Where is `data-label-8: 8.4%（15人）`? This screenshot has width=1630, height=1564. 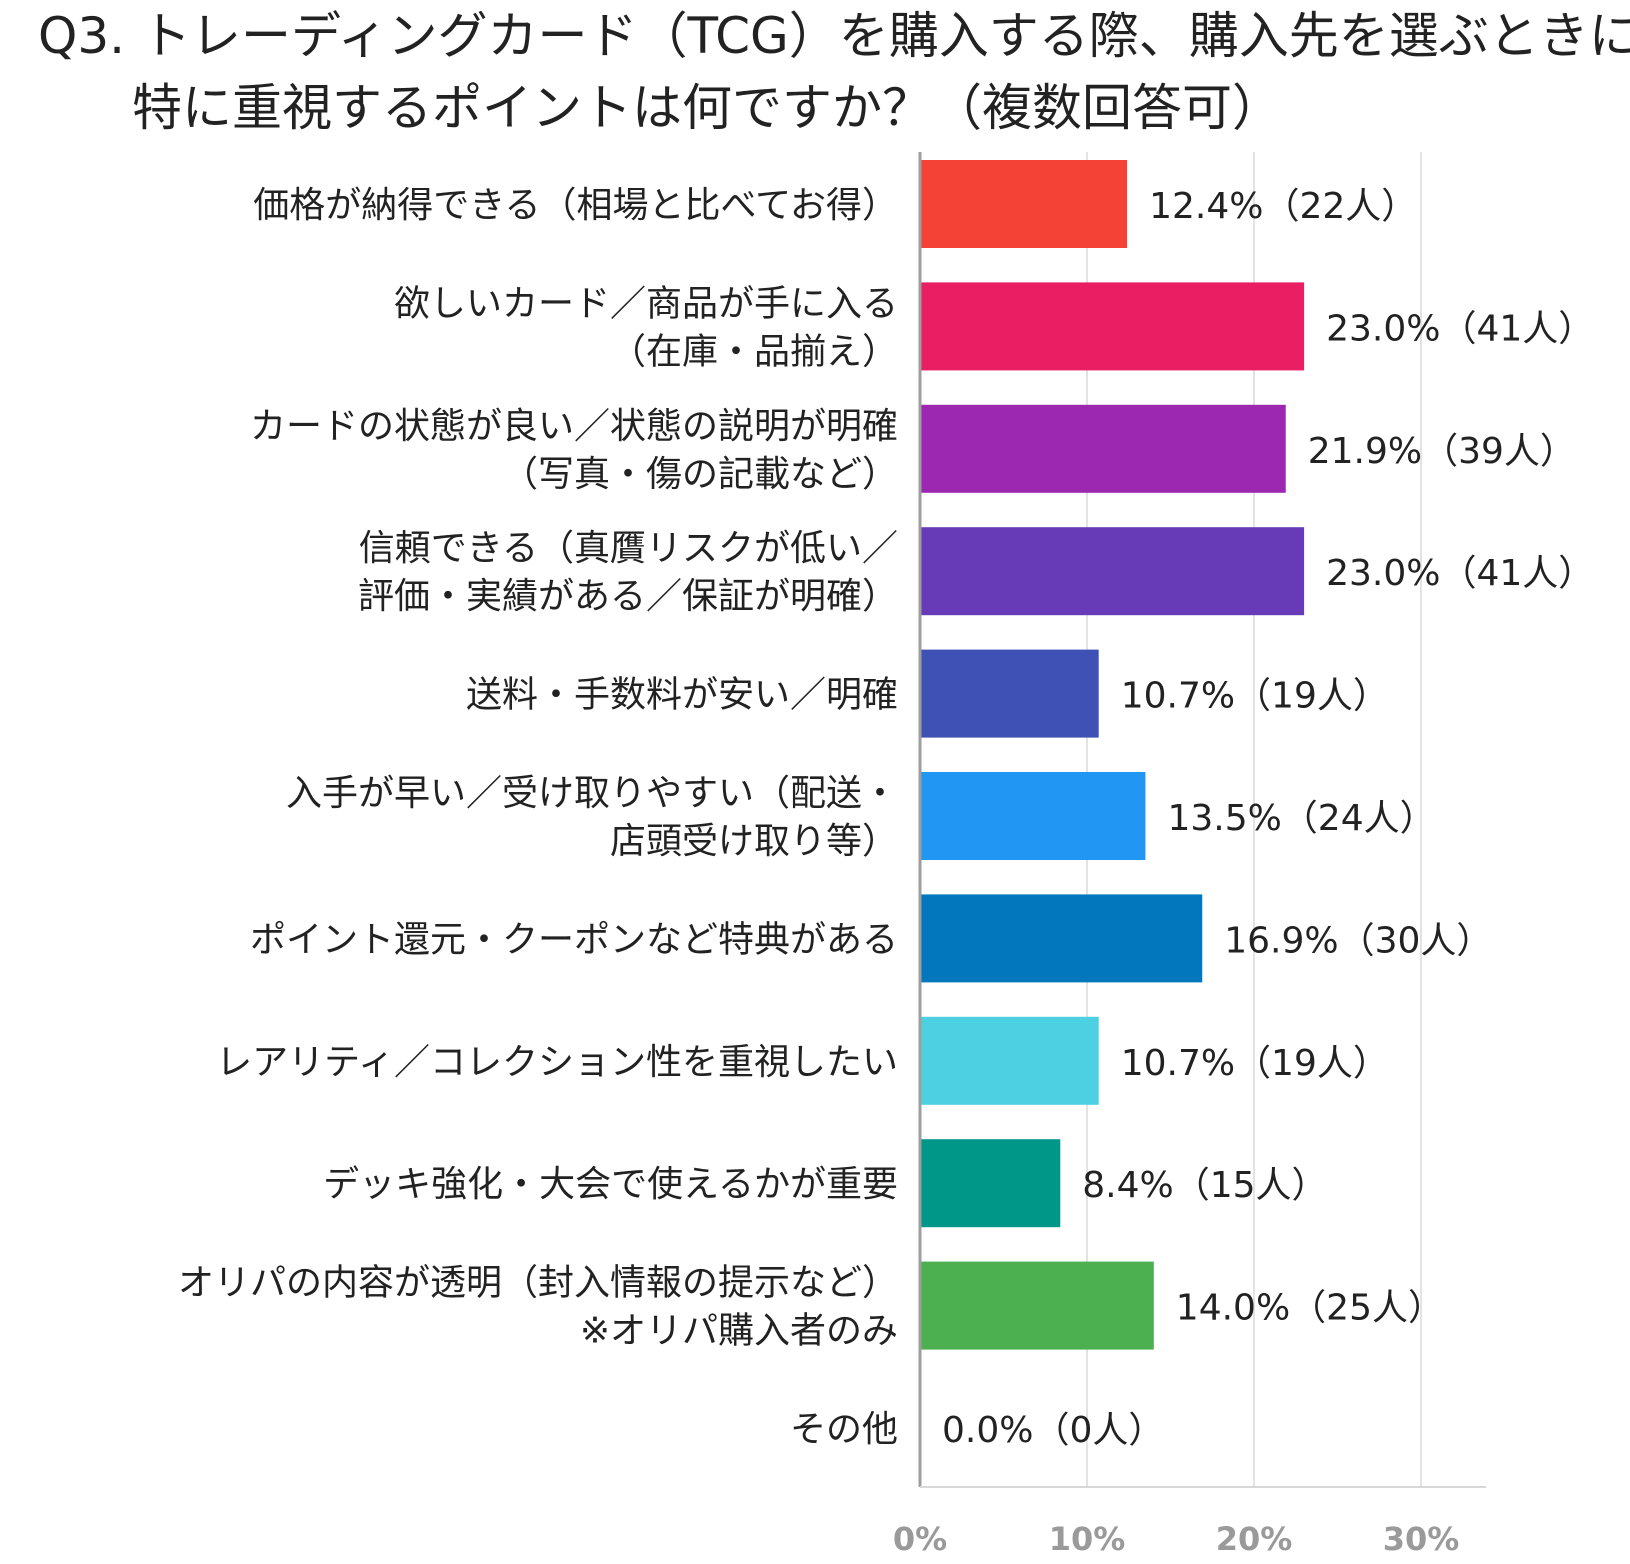 data-label-8: 8.4%（15人） is located at coordinates (1204, 1185).